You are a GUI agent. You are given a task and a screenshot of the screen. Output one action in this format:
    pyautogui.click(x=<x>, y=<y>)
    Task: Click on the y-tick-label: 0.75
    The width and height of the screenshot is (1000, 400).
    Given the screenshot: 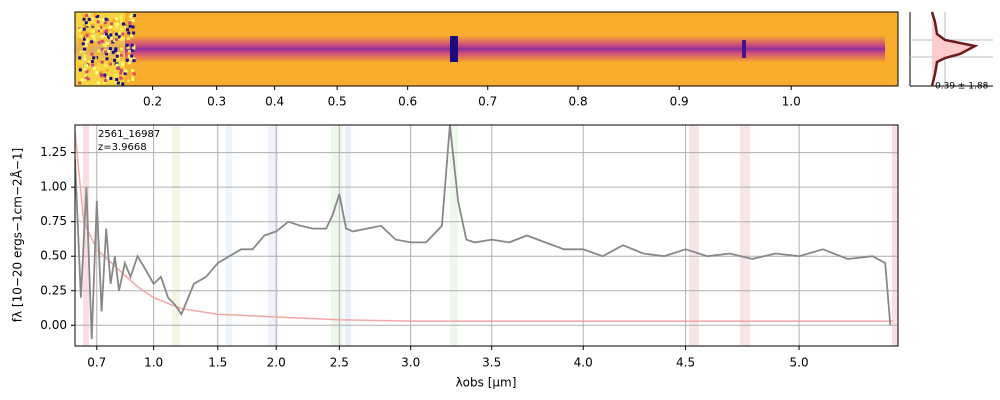 What is the action you would take?
    pyautogui.click(x=53, y=221)
    